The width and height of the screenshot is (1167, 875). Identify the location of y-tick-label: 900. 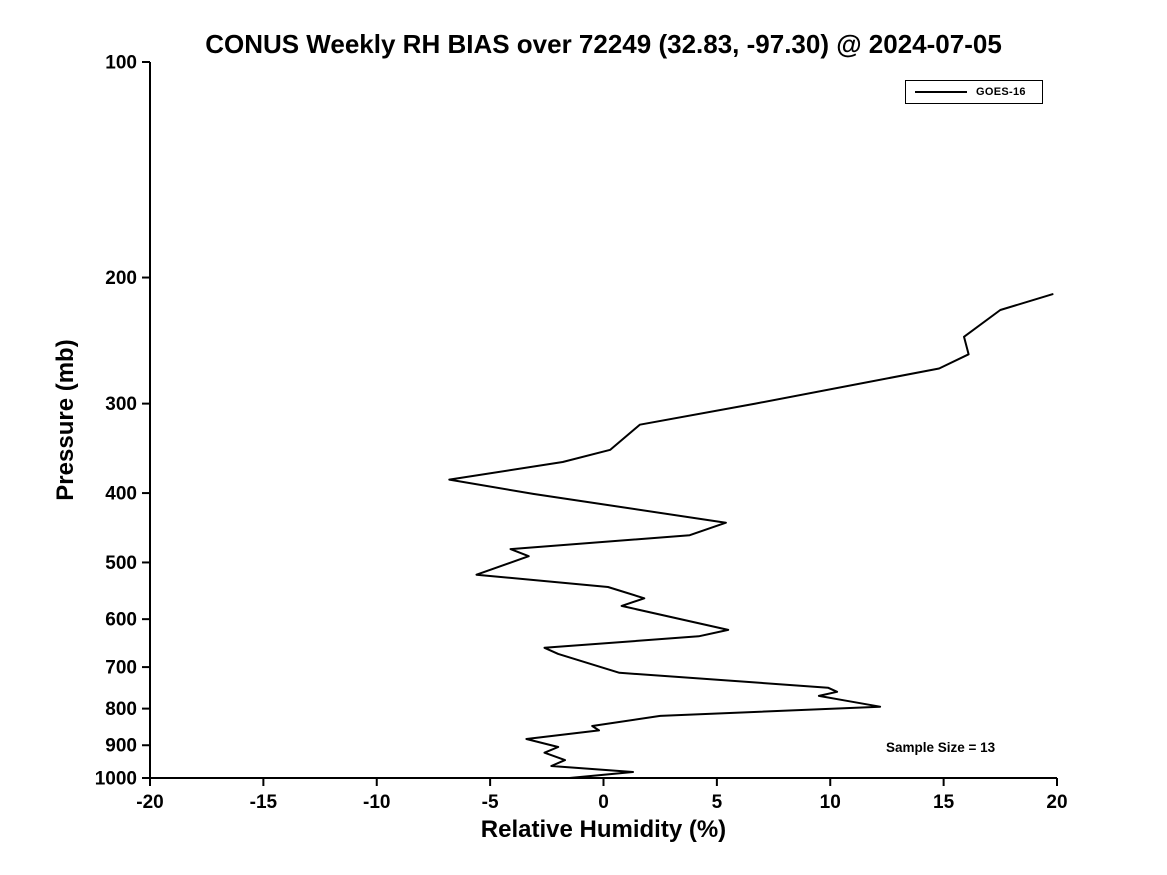
(121, 746).